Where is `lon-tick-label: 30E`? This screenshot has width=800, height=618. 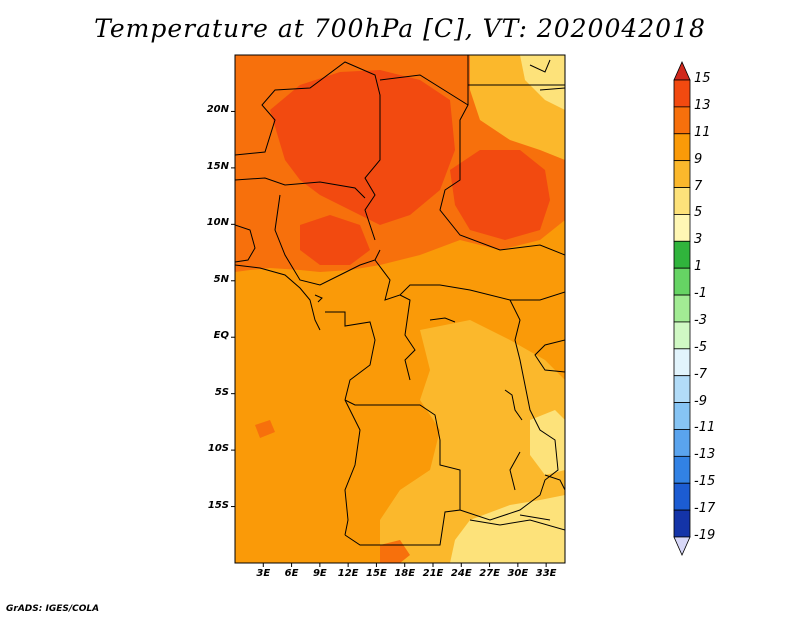 lon-tick-label: 30E is located at coordinates (518, 573).